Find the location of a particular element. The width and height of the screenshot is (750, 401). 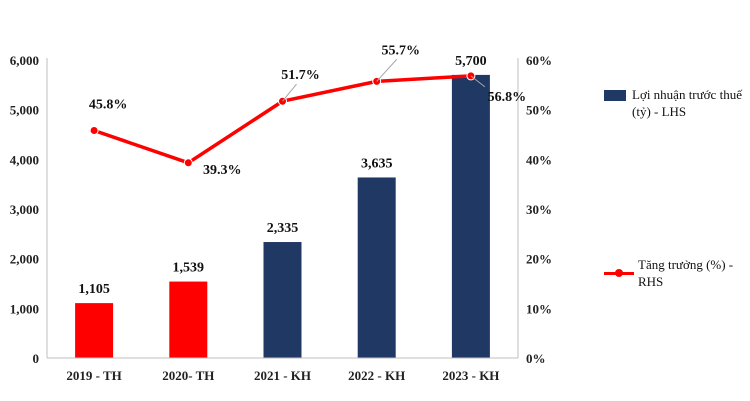

x-tick-label: 2021 - KH is located at coordinates (282, 375).